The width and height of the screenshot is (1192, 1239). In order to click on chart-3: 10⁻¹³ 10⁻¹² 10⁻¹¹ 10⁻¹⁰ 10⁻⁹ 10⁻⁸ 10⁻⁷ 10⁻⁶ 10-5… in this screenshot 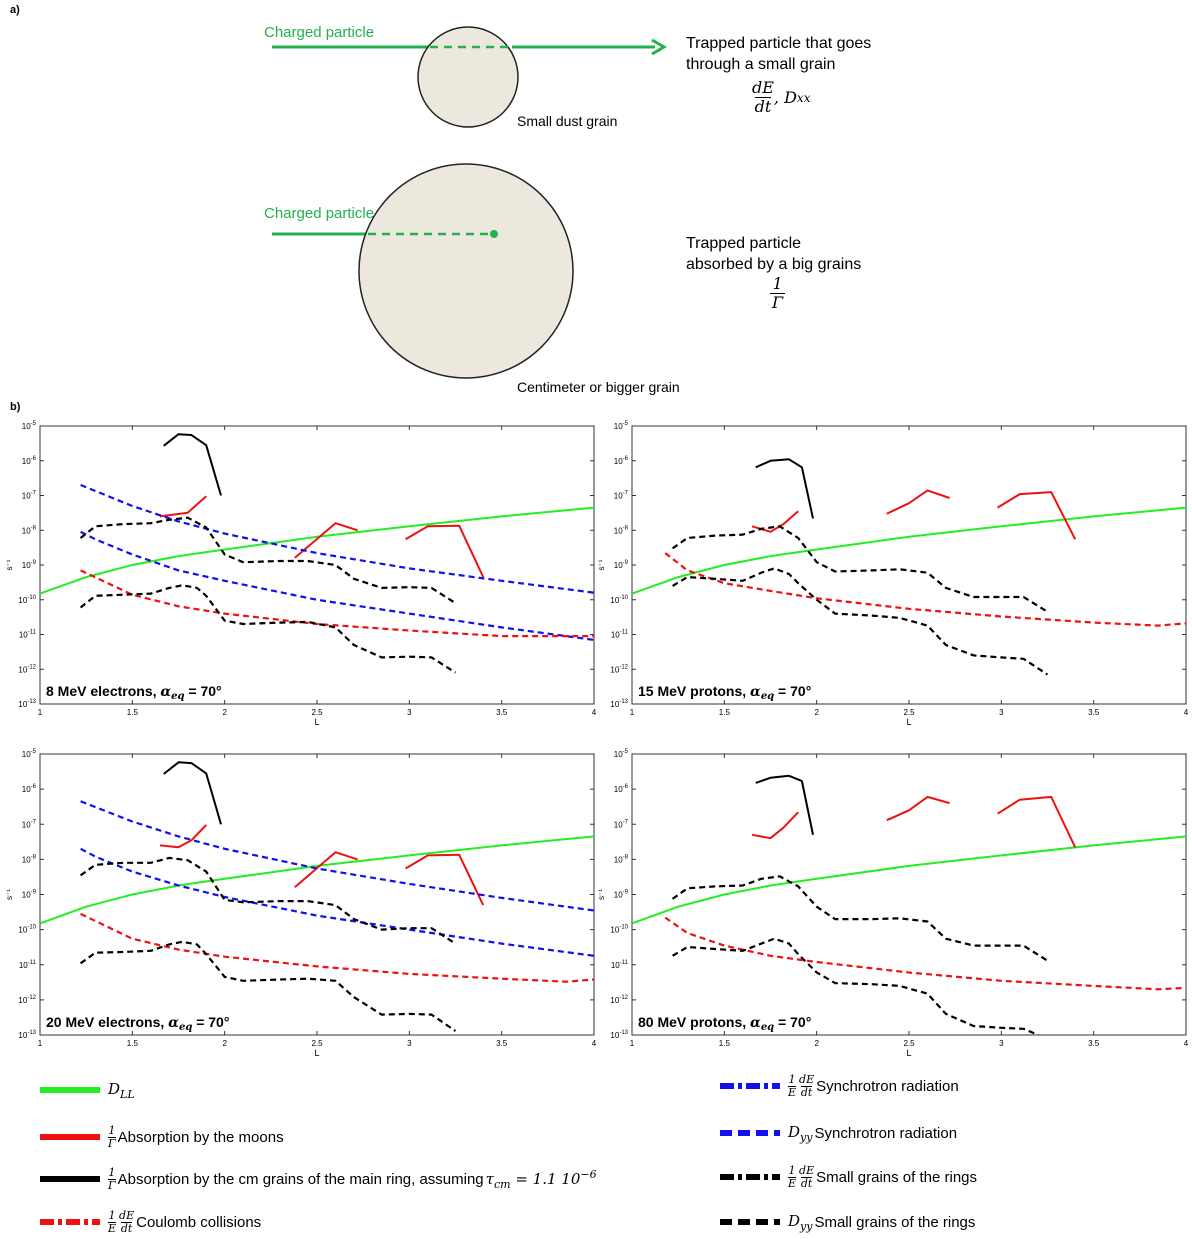, I will do `click(893, 903)`.